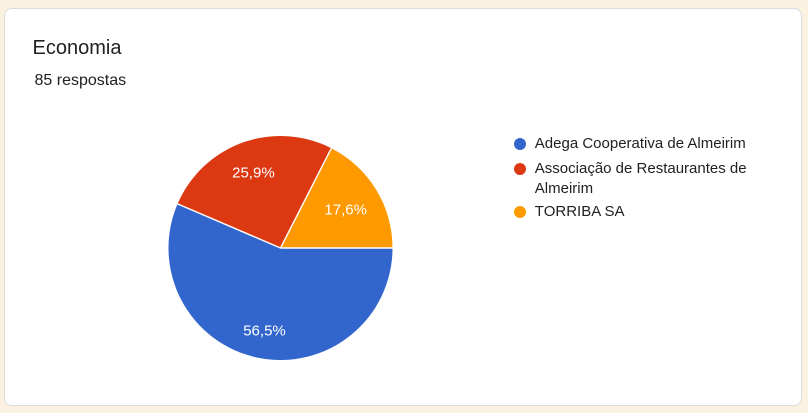  I want to click on svg-text: 25,9%, so click(253, 172).